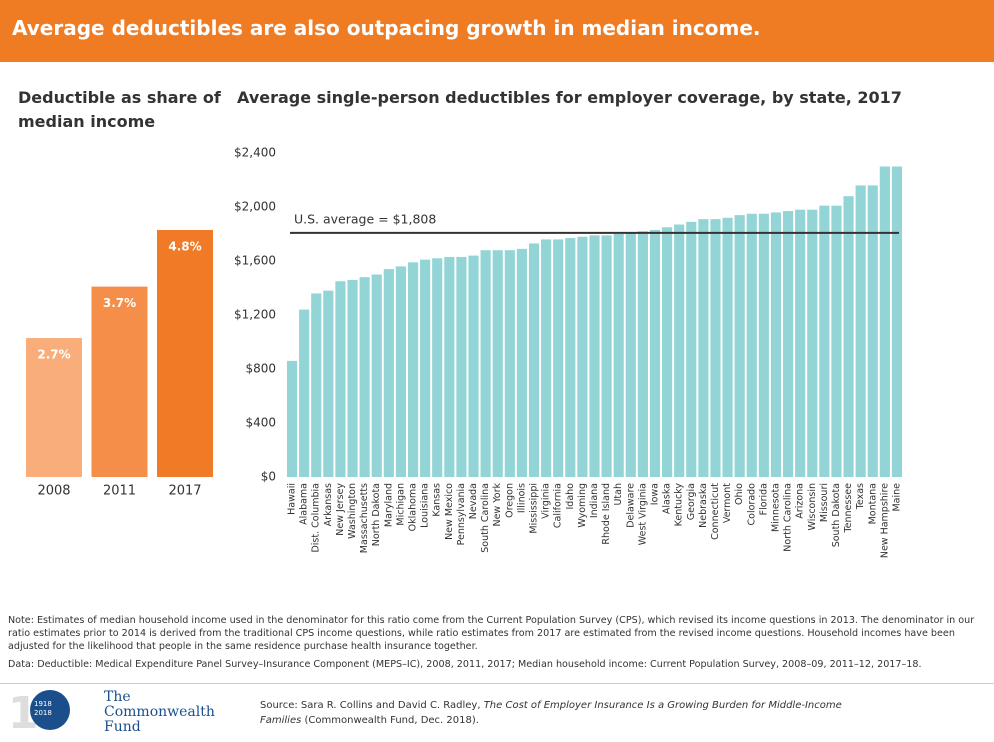 The height and width of the screenshot is (742, 994). What do you see at coordinates (896, 497) in the screenshot?
I see `x-tick-label: Maine` at bounding box center [896, 497].